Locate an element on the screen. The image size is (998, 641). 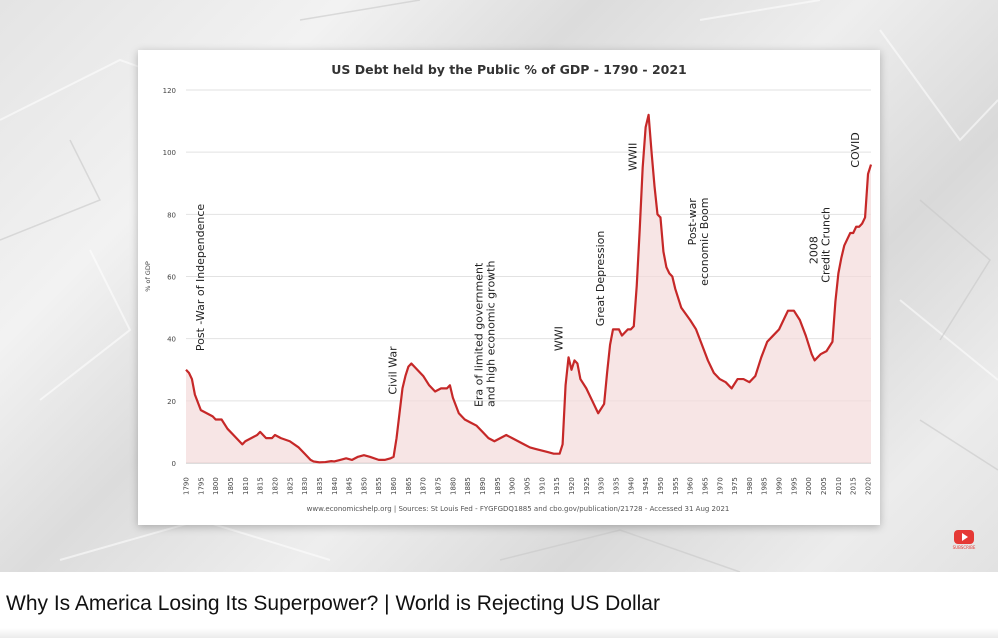
x-tick-label: 1985 is located at coordinates (765, 486).